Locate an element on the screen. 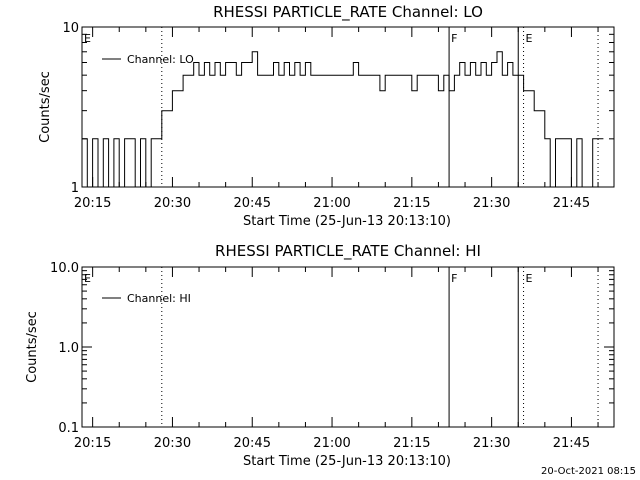 This screenshot has height=480, width=640. legend: Channel: HI is located at coordinates (146, 298).